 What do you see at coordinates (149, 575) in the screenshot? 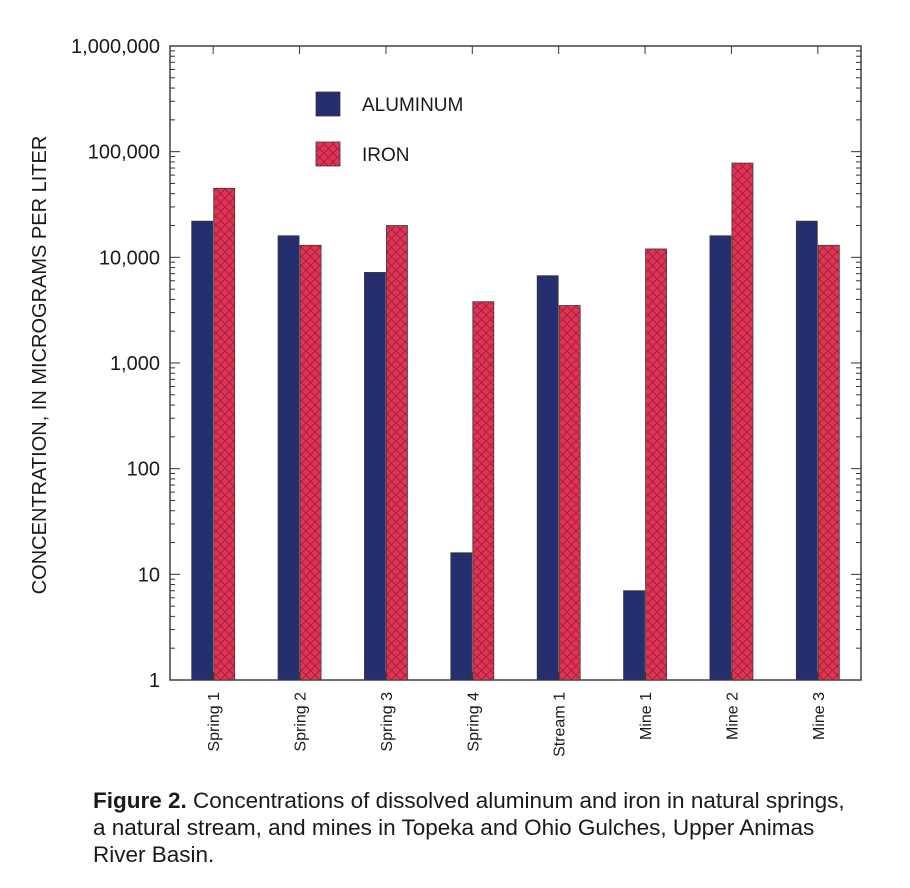
I see `y-tick-label: 10` at bounding box center [149, 575].